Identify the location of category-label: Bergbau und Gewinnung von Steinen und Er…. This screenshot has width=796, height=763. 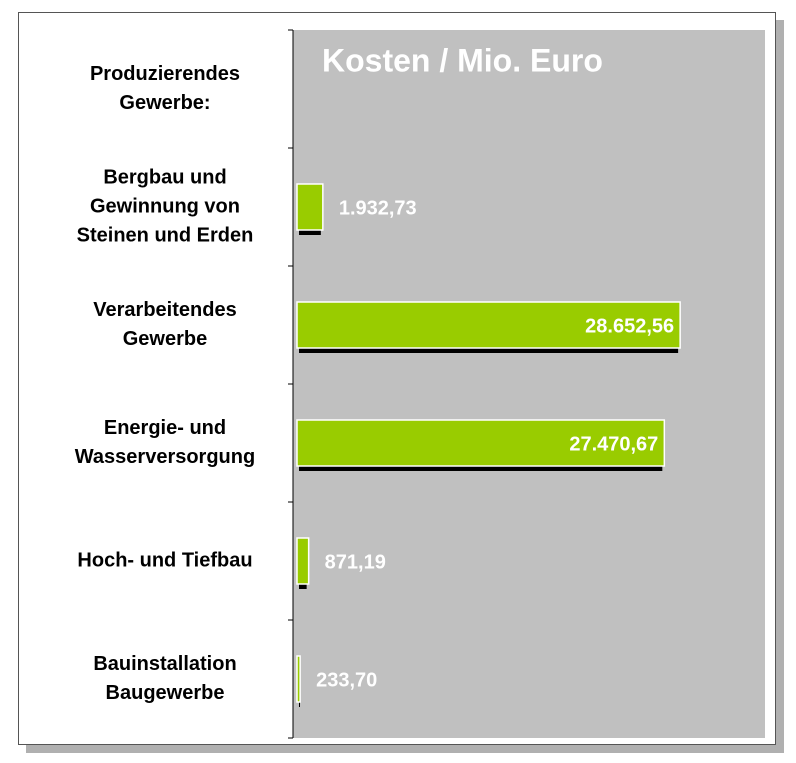
(165, 206).